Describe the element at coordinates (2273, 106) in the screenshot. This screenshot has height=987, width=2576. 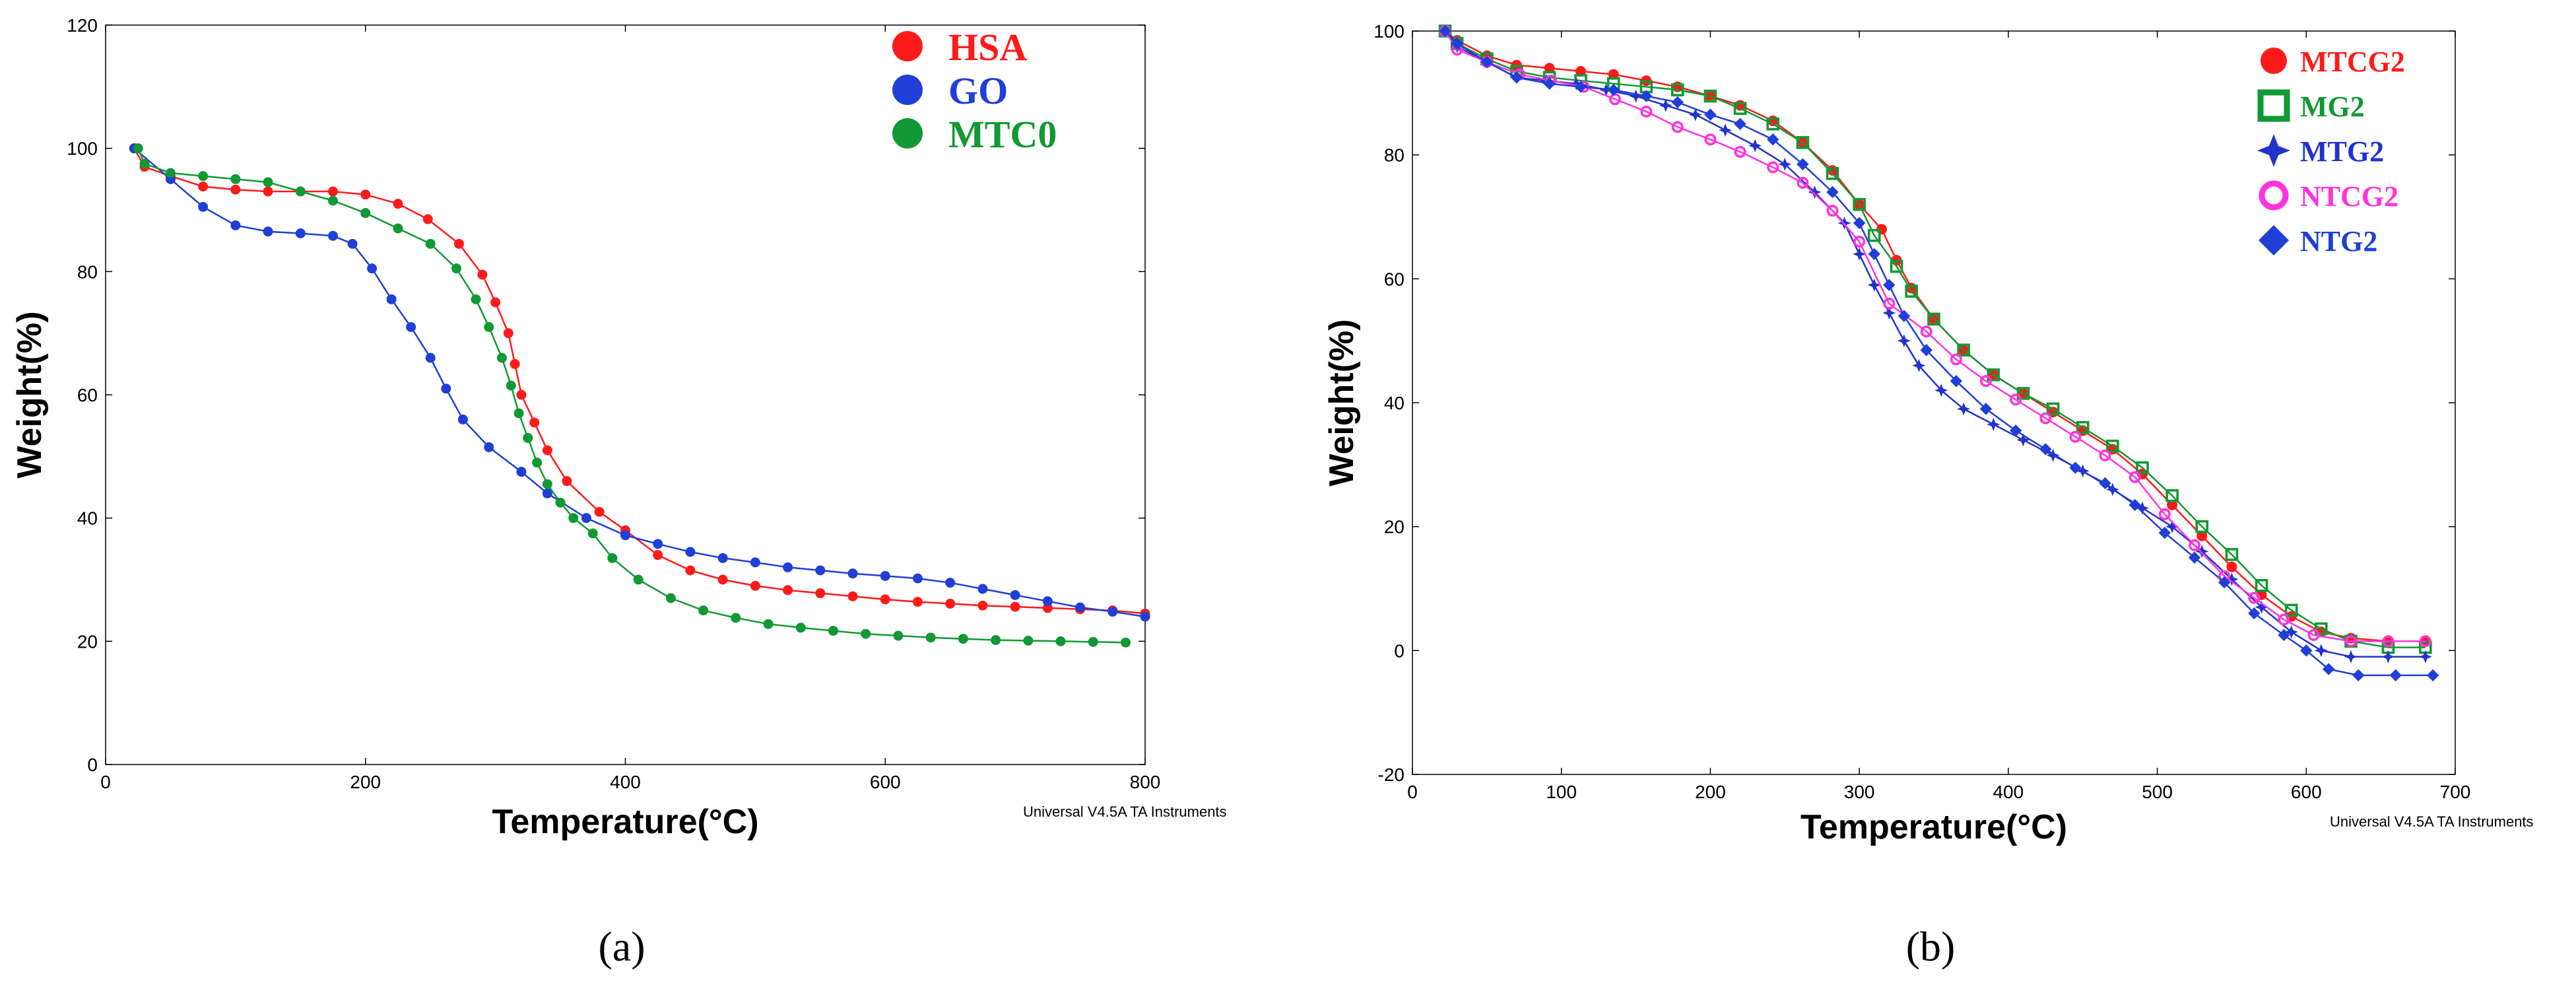
I see `legend-marker-MG2` at that location.